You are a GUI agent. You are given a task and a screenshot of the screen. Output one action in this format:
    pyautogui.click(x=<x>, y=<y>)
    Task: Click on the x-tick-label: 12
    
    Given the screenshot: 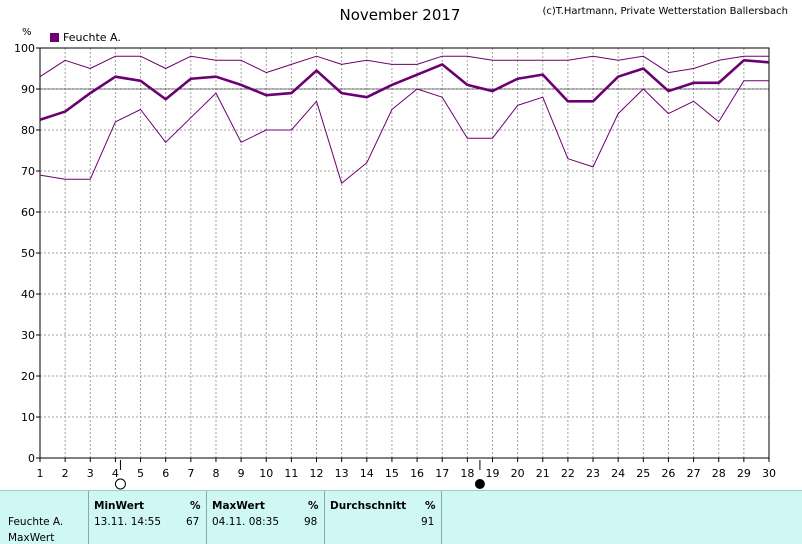 What is the action you would take?
    pyautogui.click(x=317, y=473)
    